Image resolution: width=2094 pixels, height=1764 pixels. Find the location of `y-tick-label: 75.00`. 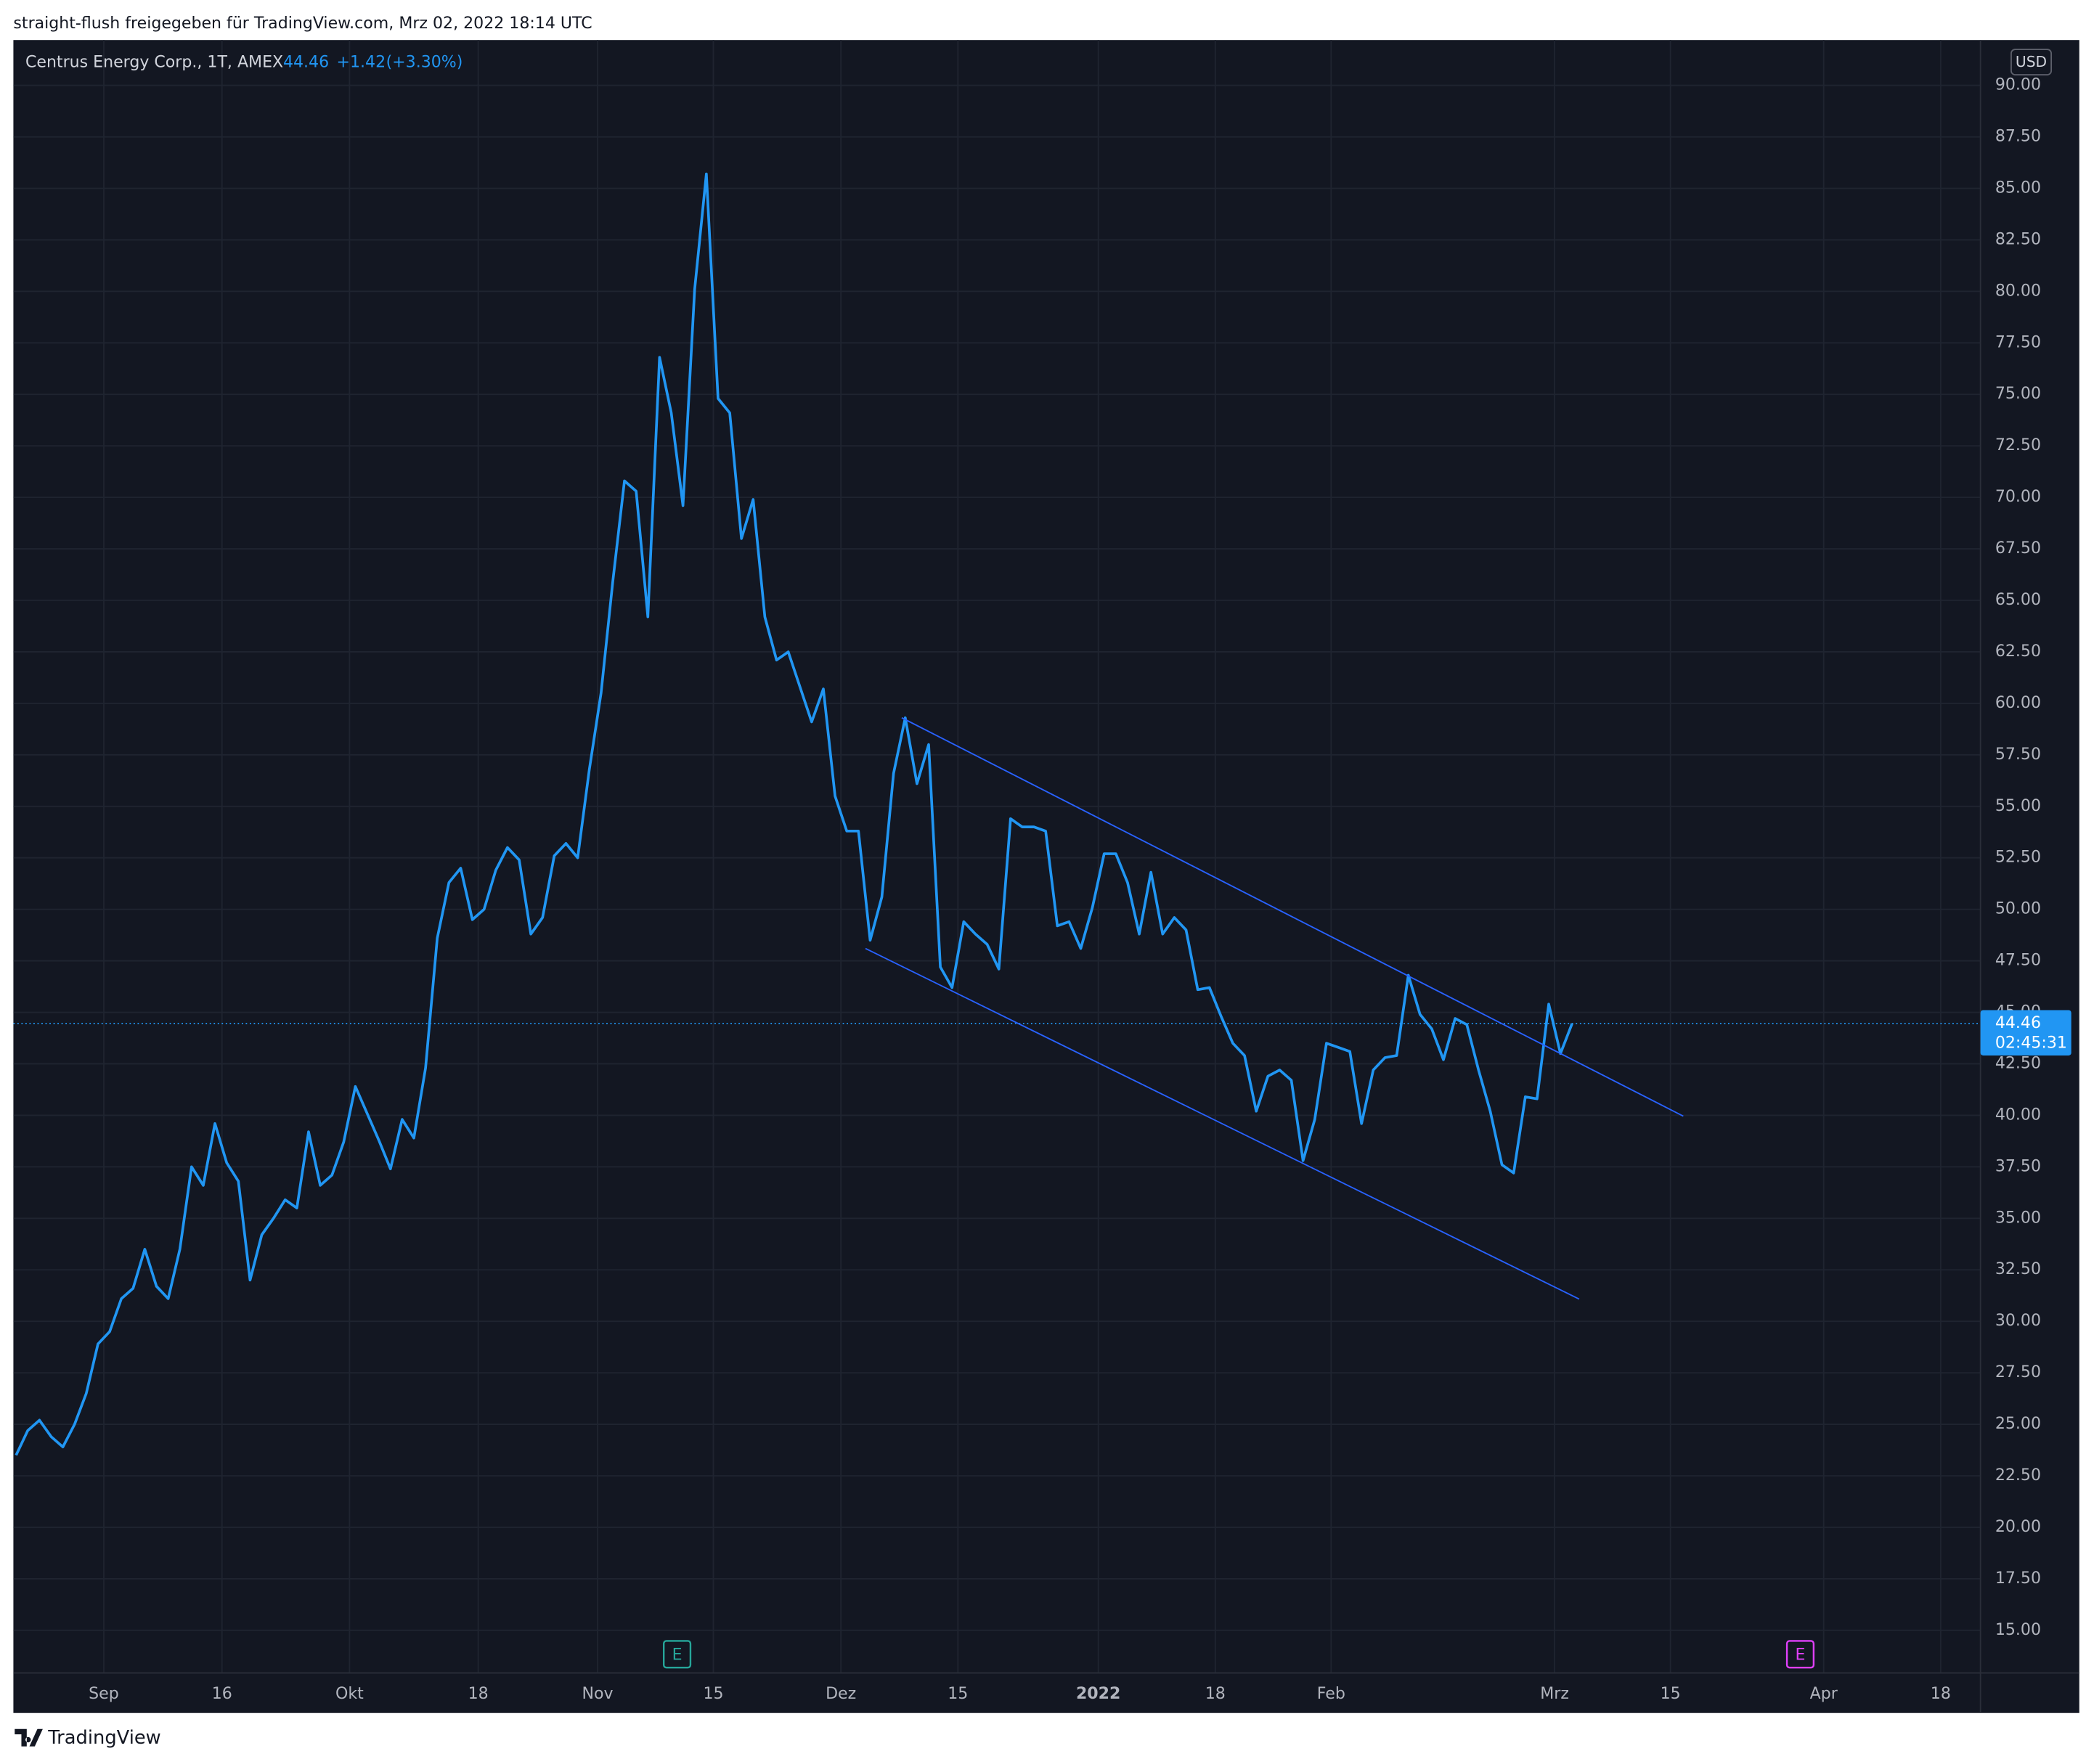

y-tick-label: 75.00 is located at coordinates (2018, 394).